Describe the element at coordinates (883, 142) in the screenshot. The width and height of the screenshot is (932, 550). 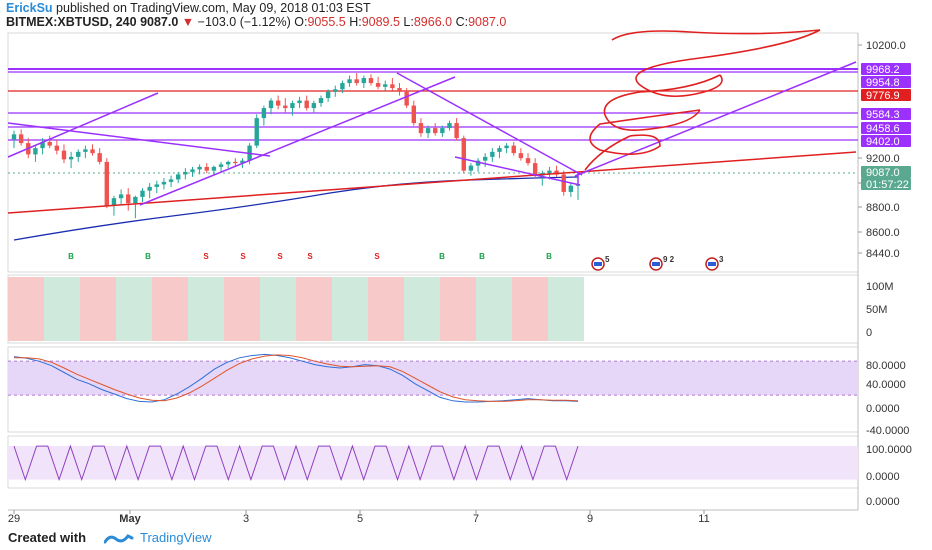
I see `price-tag-label: 9402.0` at that location.